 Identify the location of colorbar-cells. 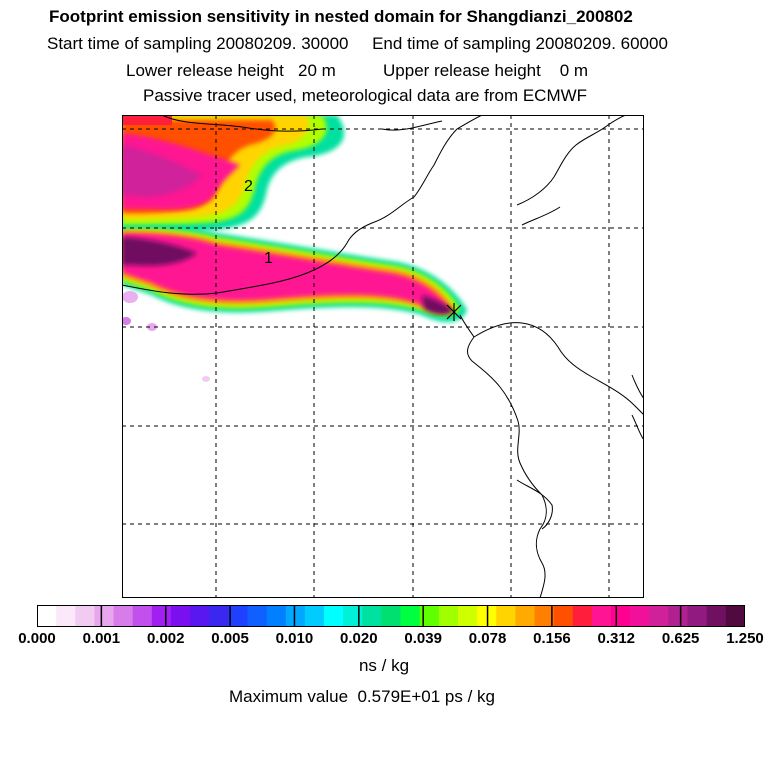
(391, 616).